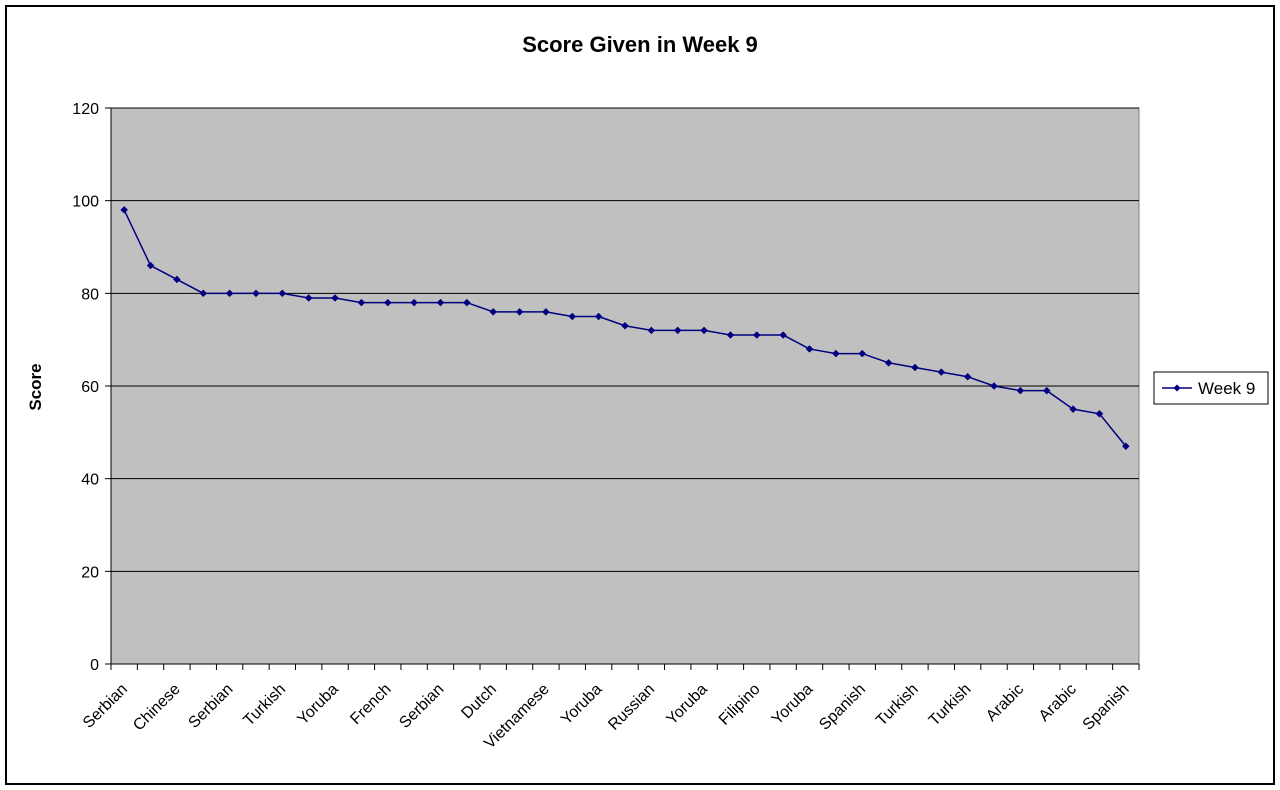 This screenshot has height=790, width=1280. What do you see at coordinates (1177, 388) in the screenshot?
I see `legend-marker` at bounding box center [1177, 388].